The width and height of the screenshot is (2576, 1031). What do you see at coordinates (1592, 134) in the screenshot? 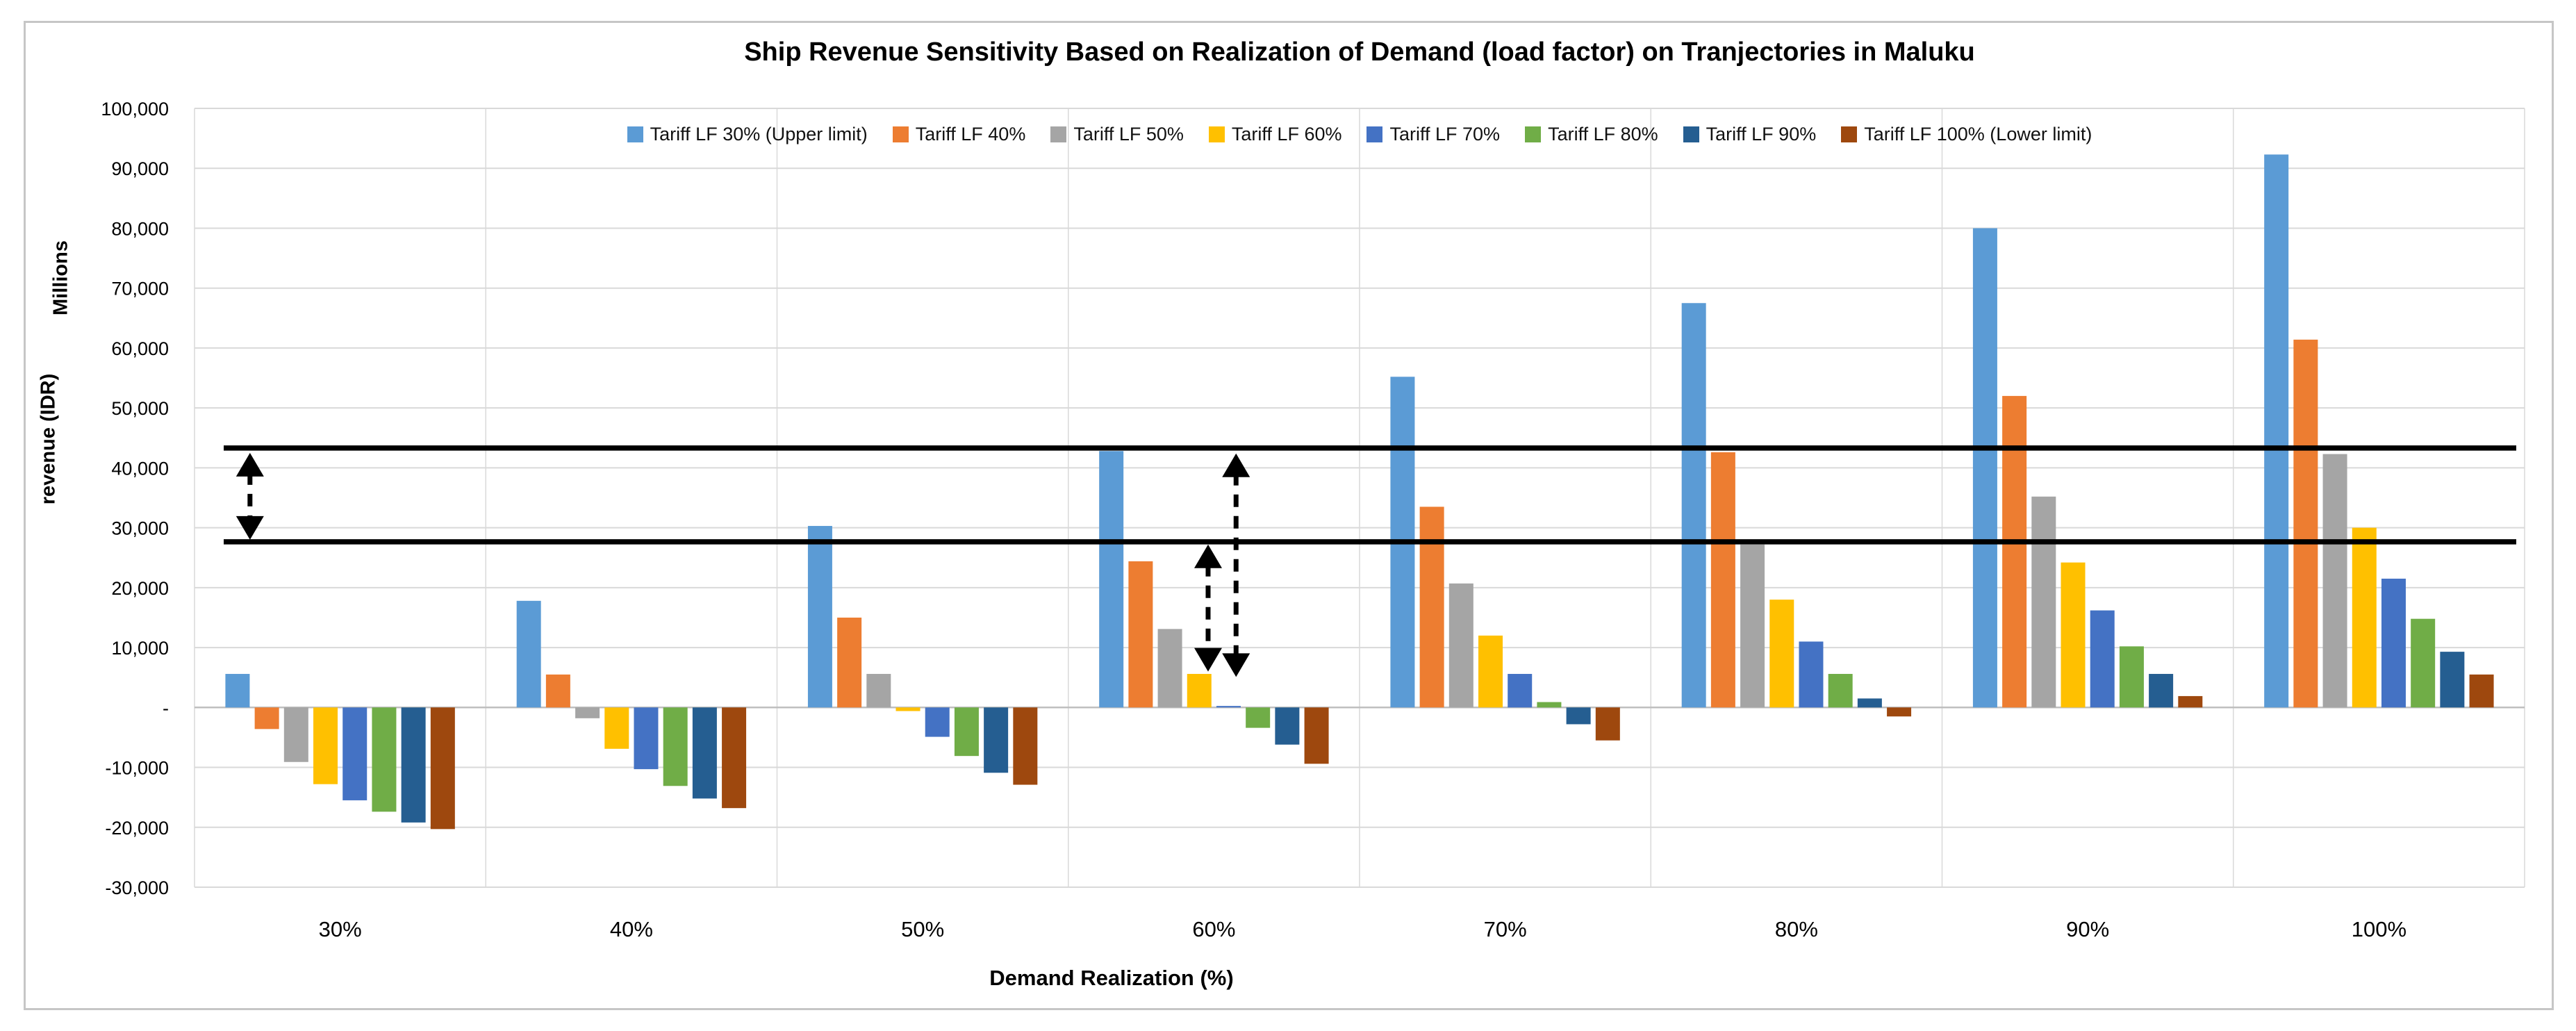
I see `legend-item-6: Tariff LF 80%` at bounding box center [1592, 134].